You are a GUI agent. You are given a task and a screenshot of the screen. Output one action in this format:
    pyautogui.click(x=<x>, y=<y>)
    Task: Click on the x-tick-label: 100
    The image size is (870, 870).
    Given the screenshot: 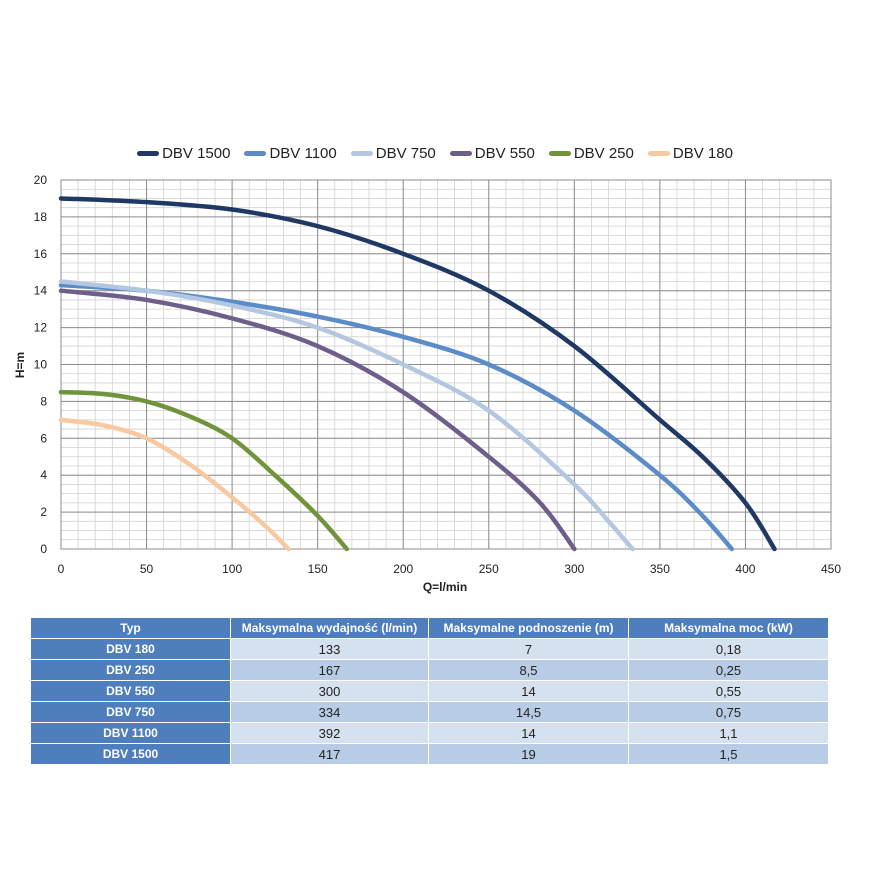 What is the action you would take?
    pyautogui.click(x=232, y=569)
    